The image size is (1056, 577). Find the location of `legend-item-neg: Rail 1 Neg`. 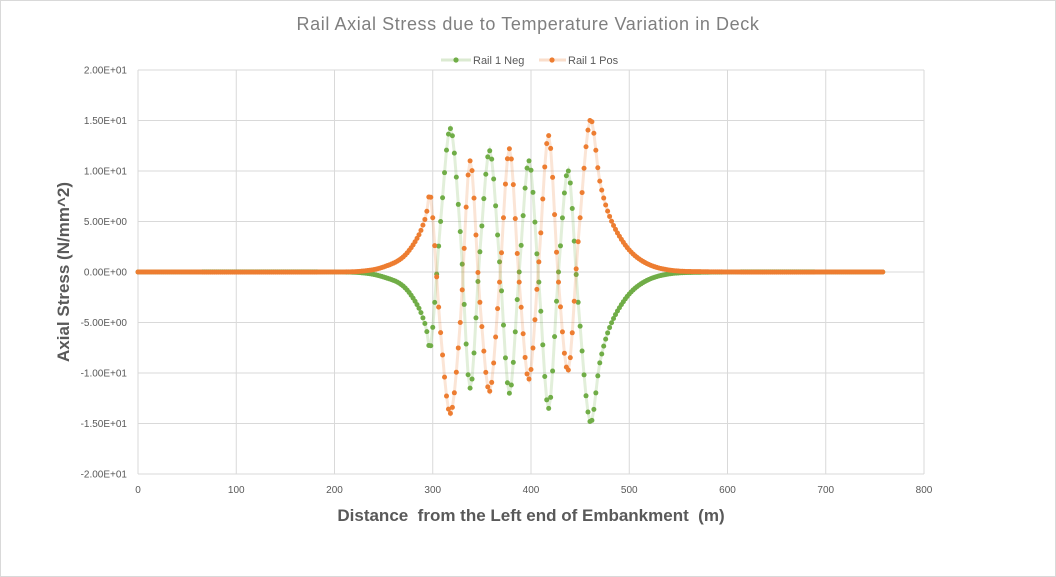

legend-item-neg: Rail 1 Neg is located at coordinates (482, 61).